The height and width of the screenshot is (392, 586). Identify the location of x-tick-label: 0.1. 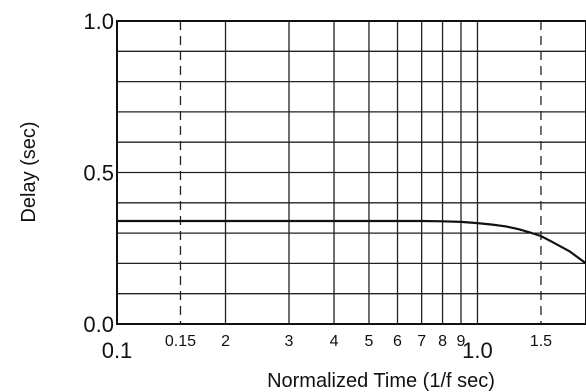
(117, 350).